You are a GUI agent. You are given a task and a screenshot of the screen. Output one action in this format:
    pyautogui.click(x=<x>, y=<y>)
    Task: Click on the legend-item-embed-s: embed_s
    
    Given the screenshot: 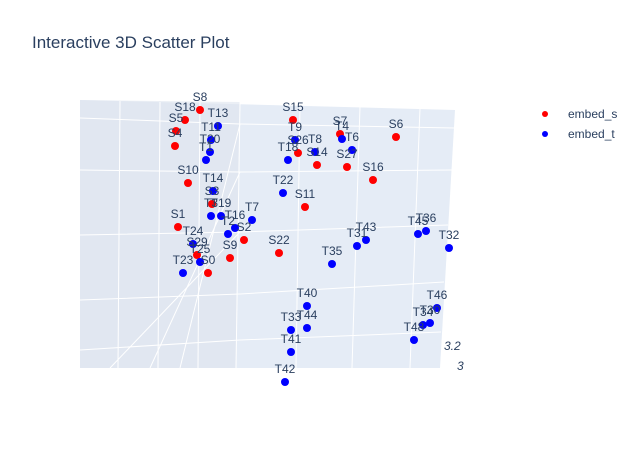 What is the action you would take?
    pyautogui.click(x=578, y=114)
    